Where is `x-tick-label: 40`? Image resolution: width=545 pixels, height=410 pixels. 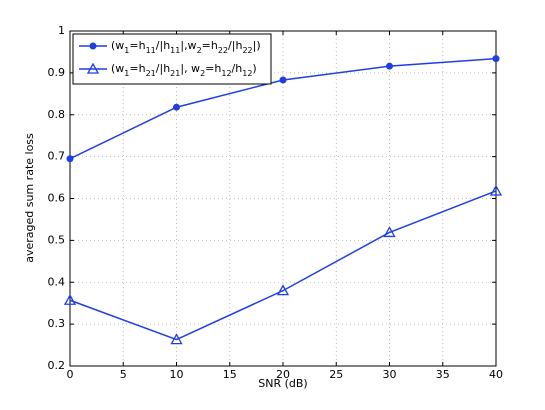 x-tick-label: 40 is located at coordinates (496, 374).